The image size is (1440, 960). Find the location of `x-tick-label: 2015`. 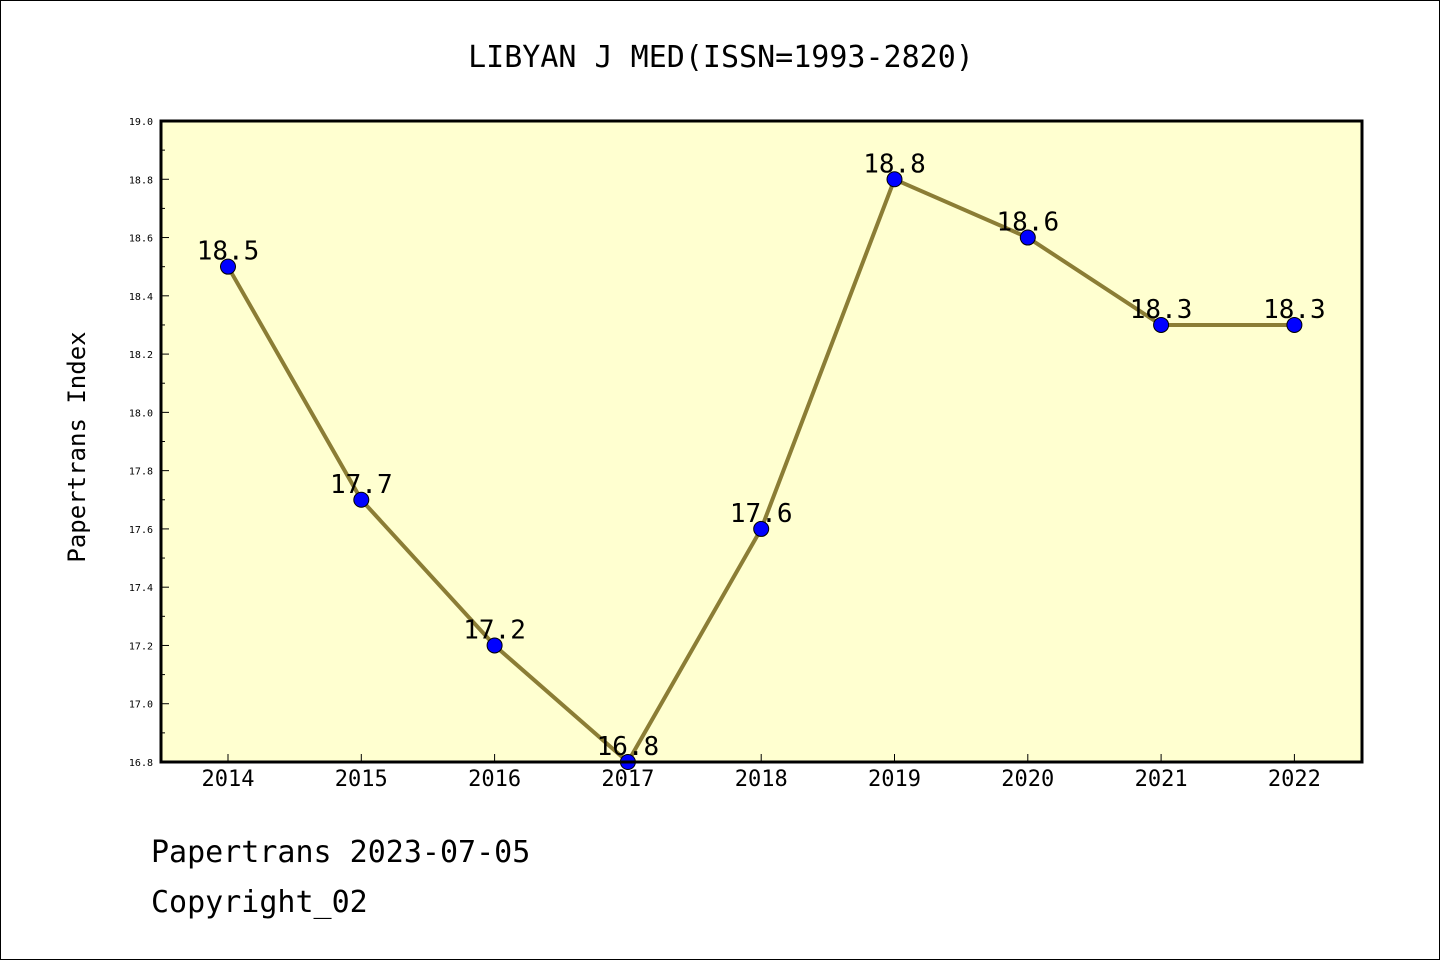

x-tick-label: 2015 is located at coordinates (361, 779).